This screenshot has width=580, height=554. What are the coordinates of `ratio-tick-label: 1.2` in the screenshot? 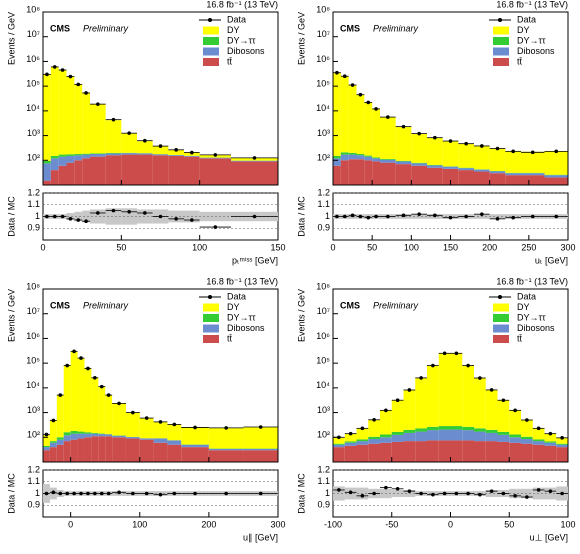 It's located at (33, 469).